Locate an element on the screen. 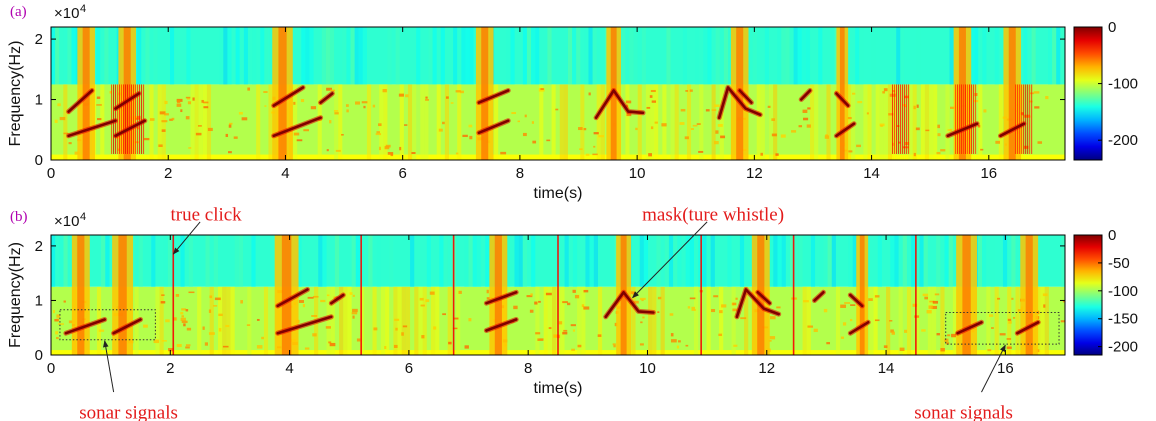 This screenshot has height=421, width=1156. annotation-label: true click is located at coordinates (206, 214).